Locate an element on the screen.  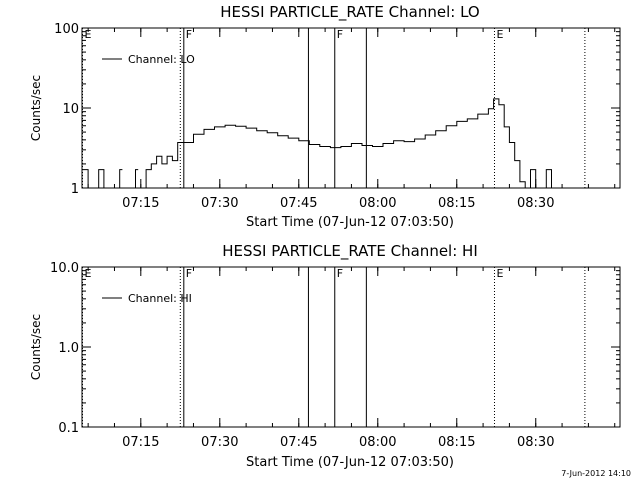
legend-label: Channel: LO is located at coordinates (161, 59).